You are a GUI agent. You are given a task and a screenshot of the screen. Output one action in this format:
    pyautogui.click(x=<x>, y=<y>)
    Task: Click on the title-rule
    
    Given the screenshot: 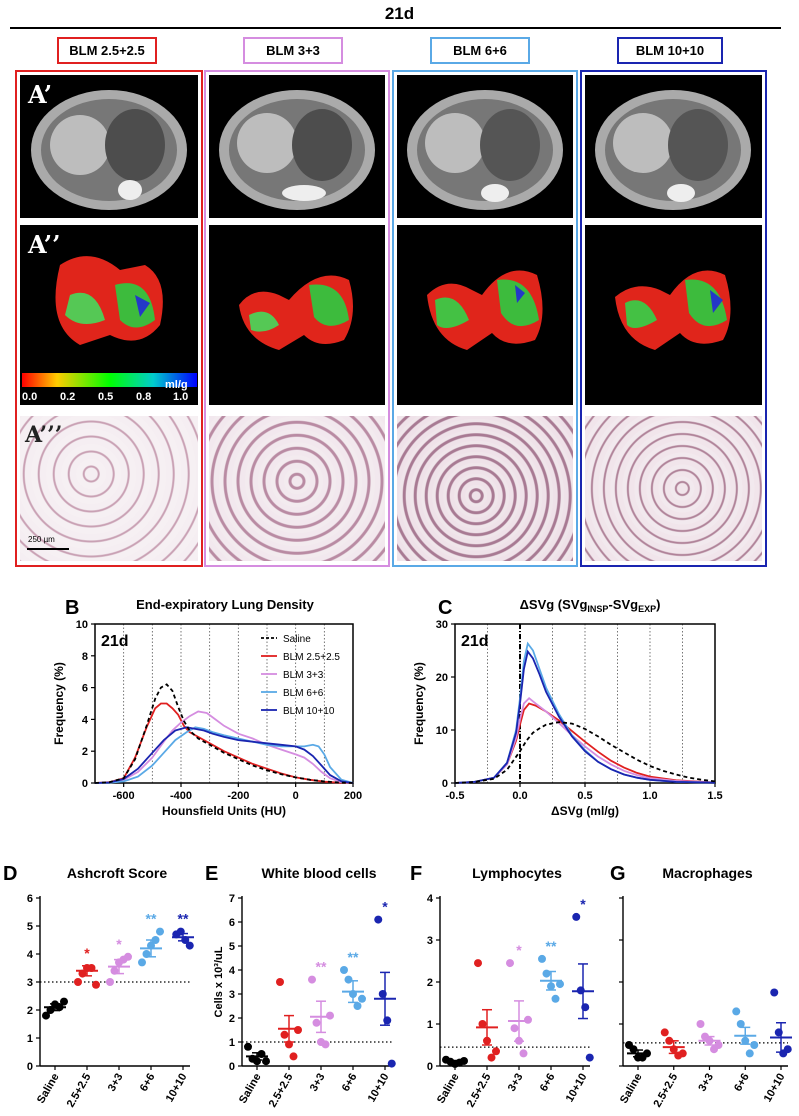 What is the action you would take?
    pyautogui.click(x=395, y=28)
    